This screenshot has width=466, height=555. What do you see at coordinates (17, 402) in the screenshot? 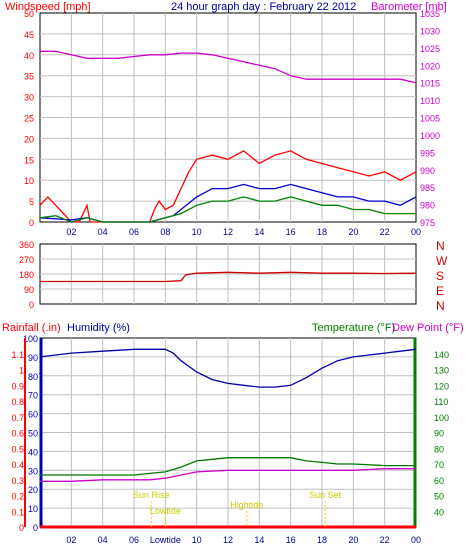
I see `rainfall-tick-label: 0.8` at bounding box center [17, 402].